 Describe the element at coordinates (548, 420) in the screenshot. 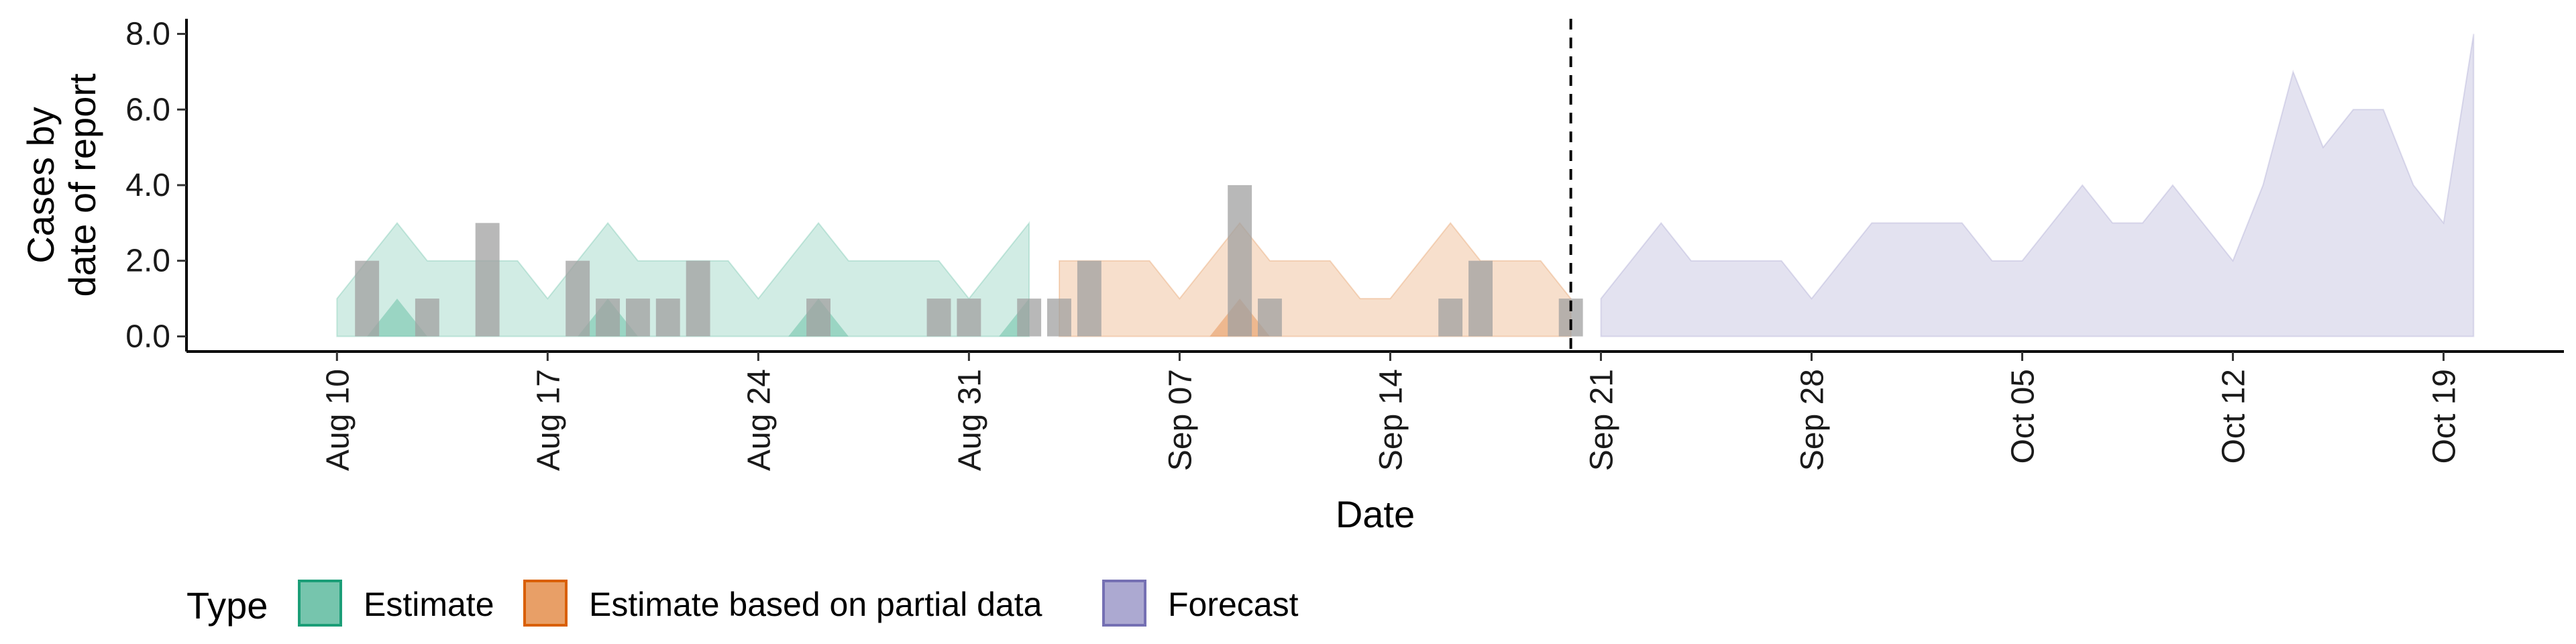

I see `x-tick-label: Aug 17` at that location.